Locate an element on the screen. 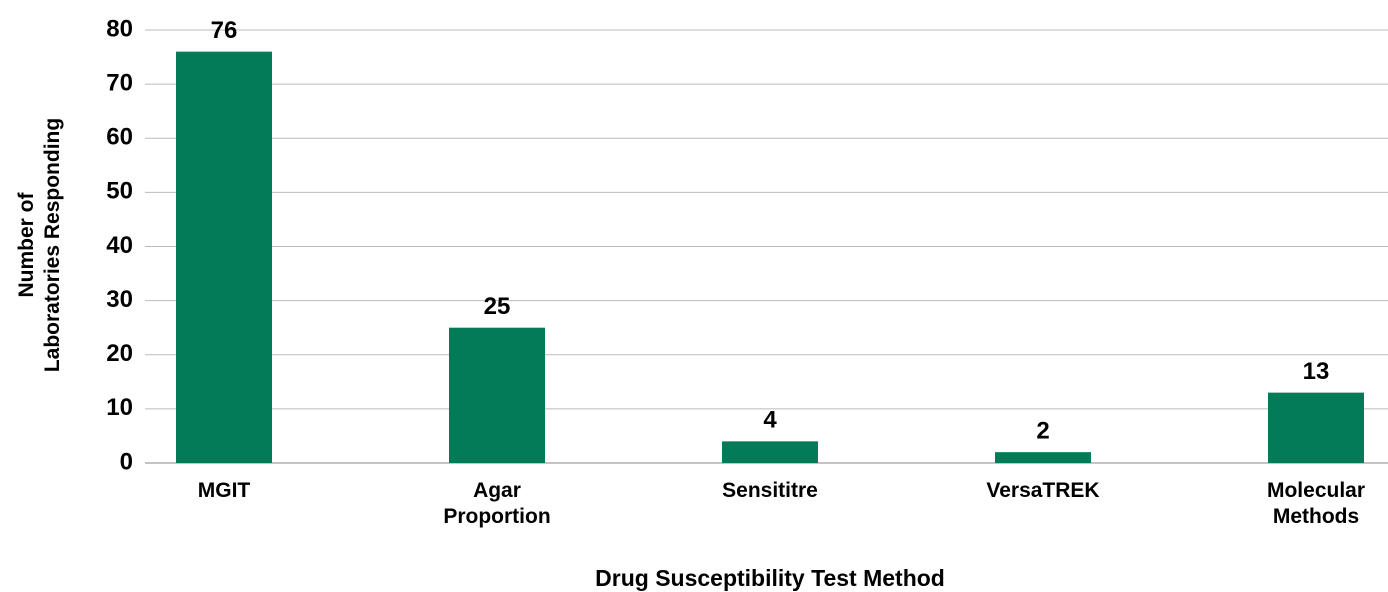 Image resolution: width=1388 pixels, height=592 pixels. x-tick-label: Sensititre is located at coordinates (770, 490).